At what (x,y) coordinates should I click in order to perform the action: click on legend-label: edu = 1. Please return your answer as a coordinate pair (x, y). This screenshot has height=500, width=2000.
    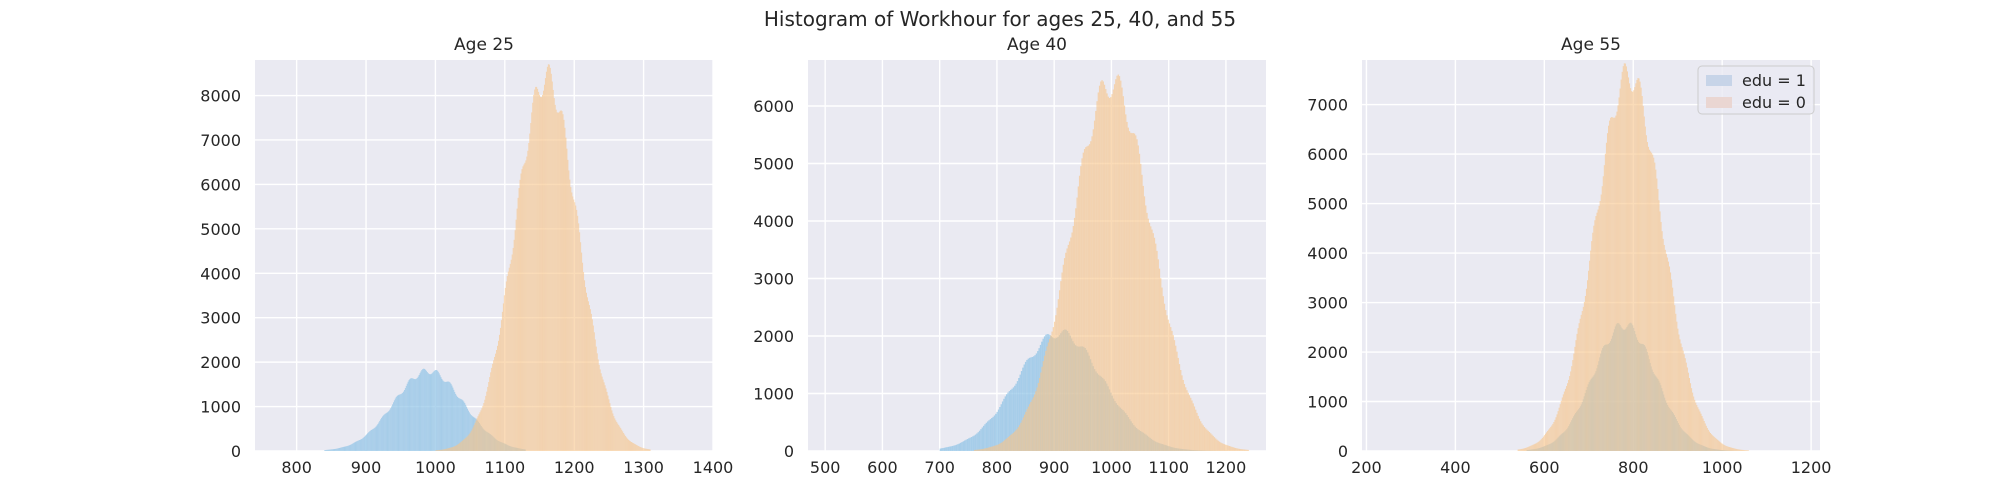
    Looking at the image, I should click on (1774, 80).